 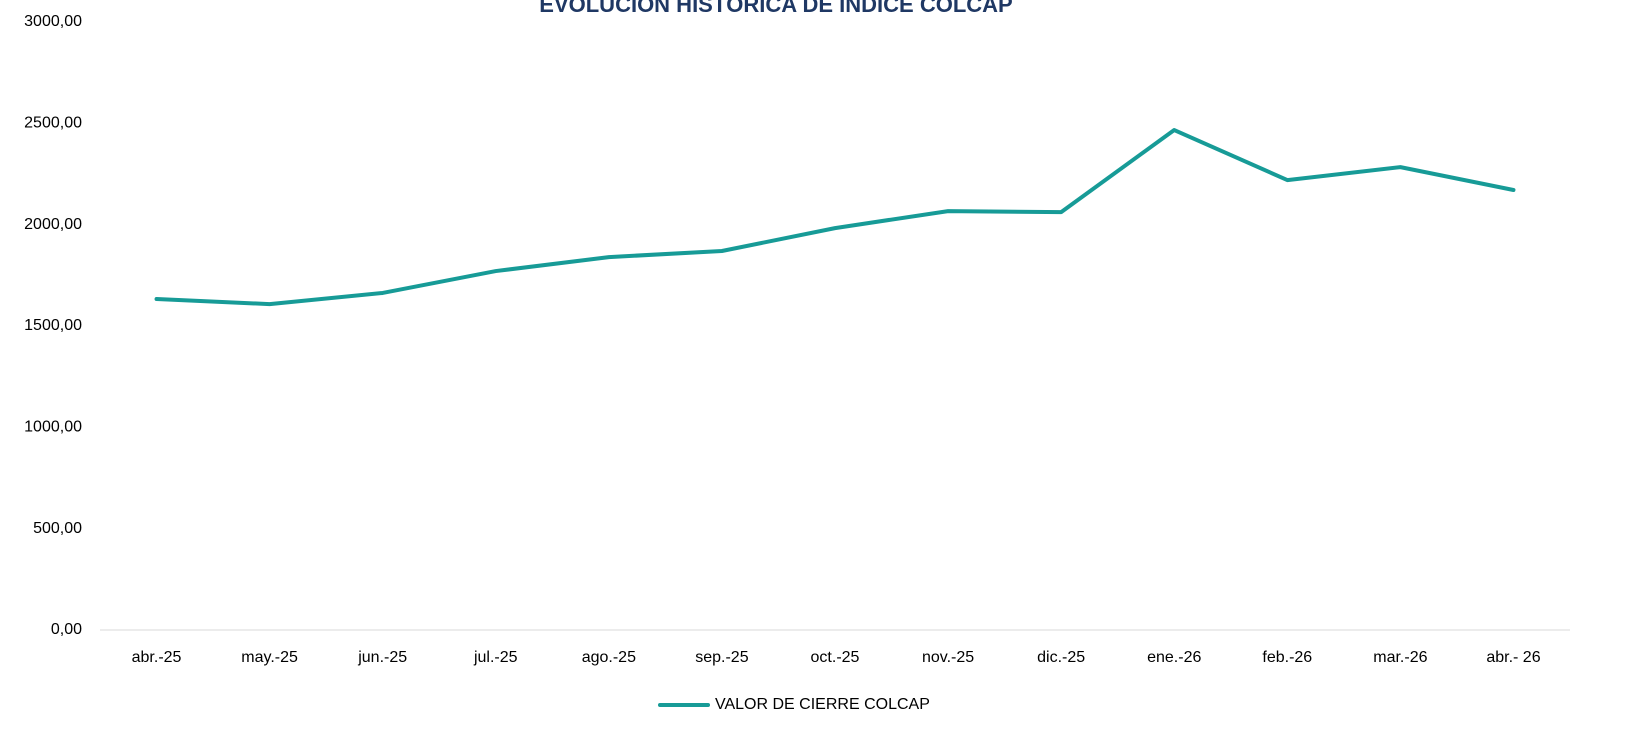 What do you see at coordinates (1174, 657) in the screenshot?
I see `x-tick-label: ene.-26` at bounding box center [1174, 657].